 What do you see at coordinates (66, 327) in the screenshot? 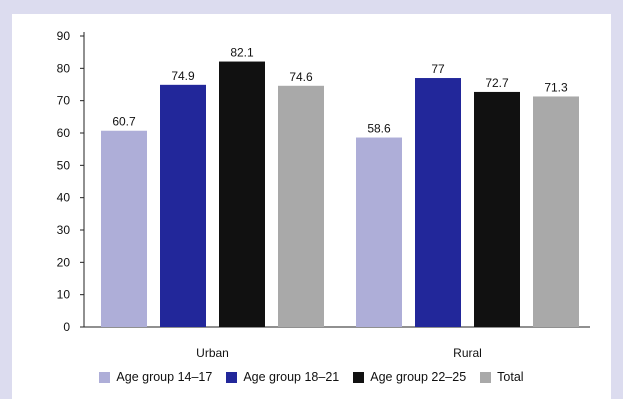
I see `y-tick-label: 0` at bounding box center [66, 327].